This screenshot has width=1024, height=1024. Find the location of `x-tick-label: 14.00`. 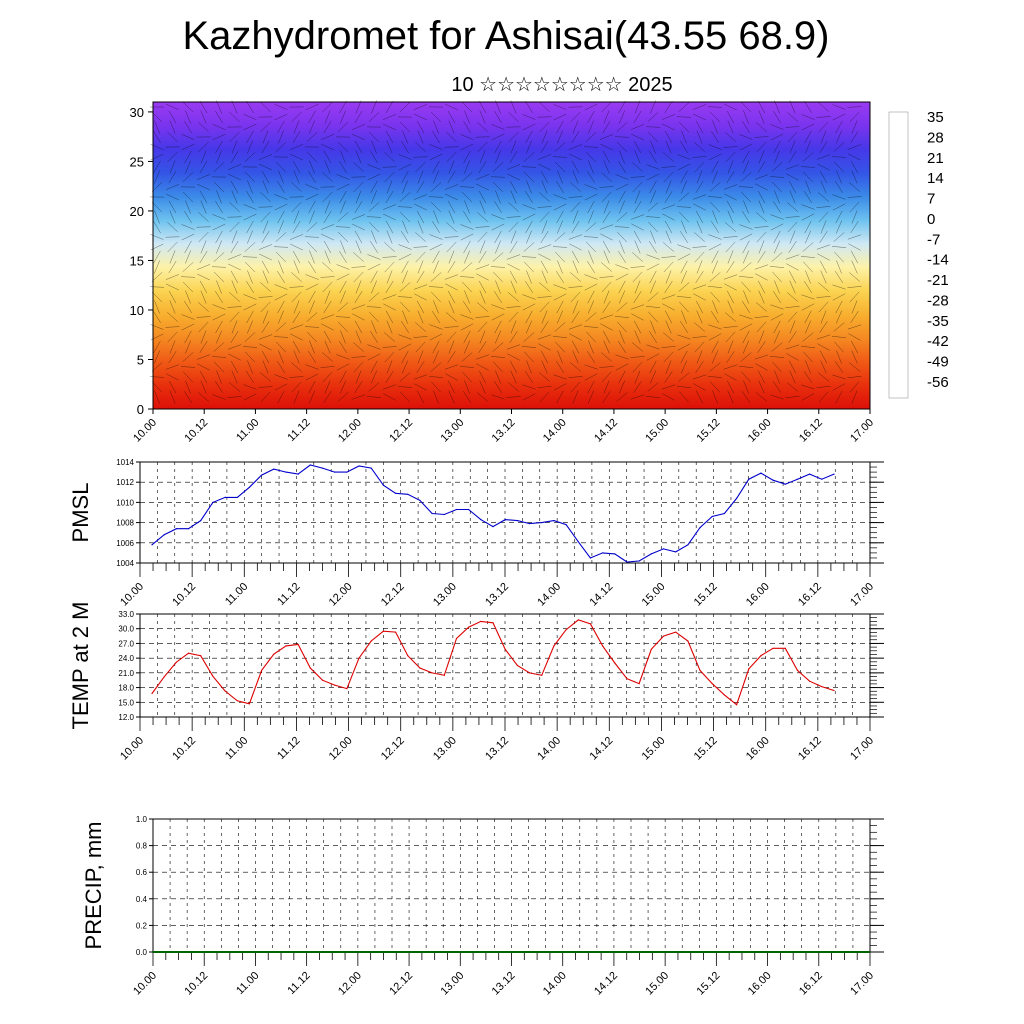

x-tick-label: 14.00 is located at coordinates (549, 749).